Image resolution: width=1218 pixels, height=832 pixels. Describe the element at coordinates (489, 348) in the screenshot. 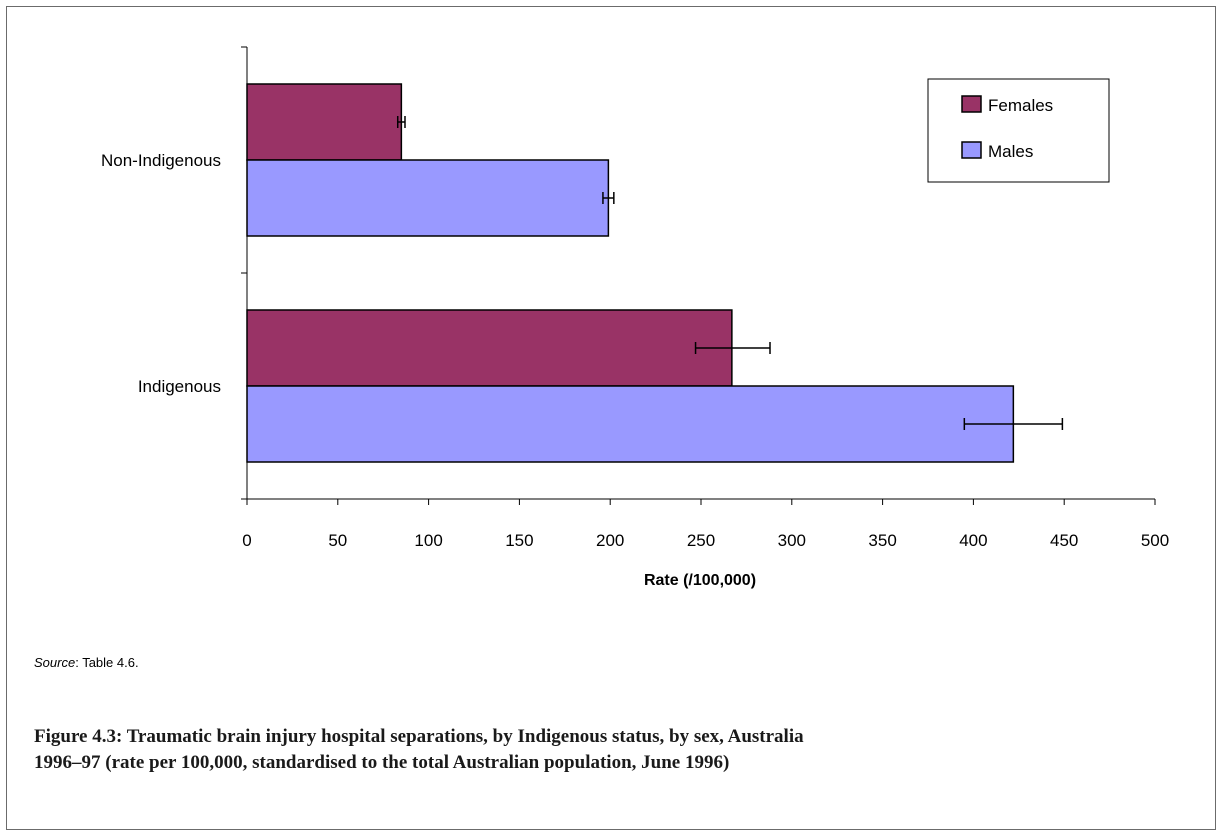

I see `bar-females-indigenous` at that location.